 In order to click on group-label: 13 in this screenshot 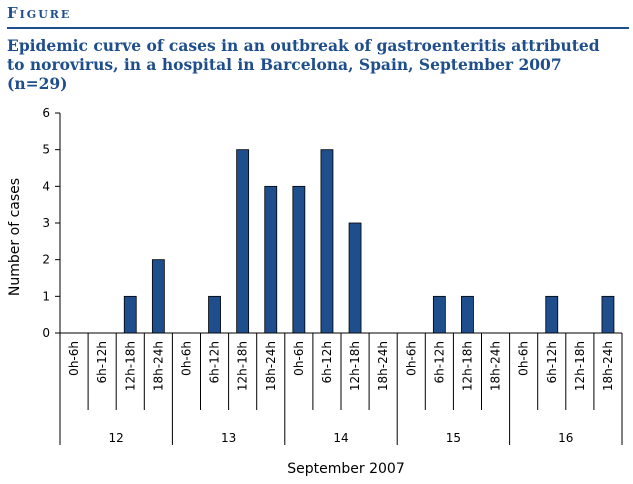, I will do `click(228, 438)`.